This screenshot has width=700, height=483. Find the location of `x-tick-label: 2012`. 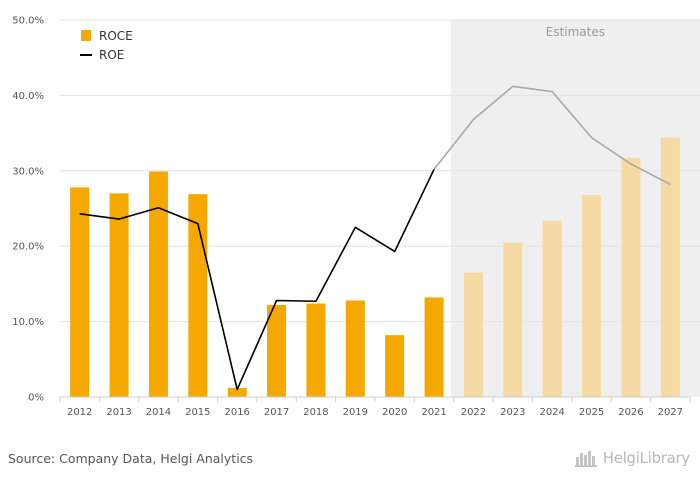

x-tick-label: 2012 is located at coordinates (79, 412).